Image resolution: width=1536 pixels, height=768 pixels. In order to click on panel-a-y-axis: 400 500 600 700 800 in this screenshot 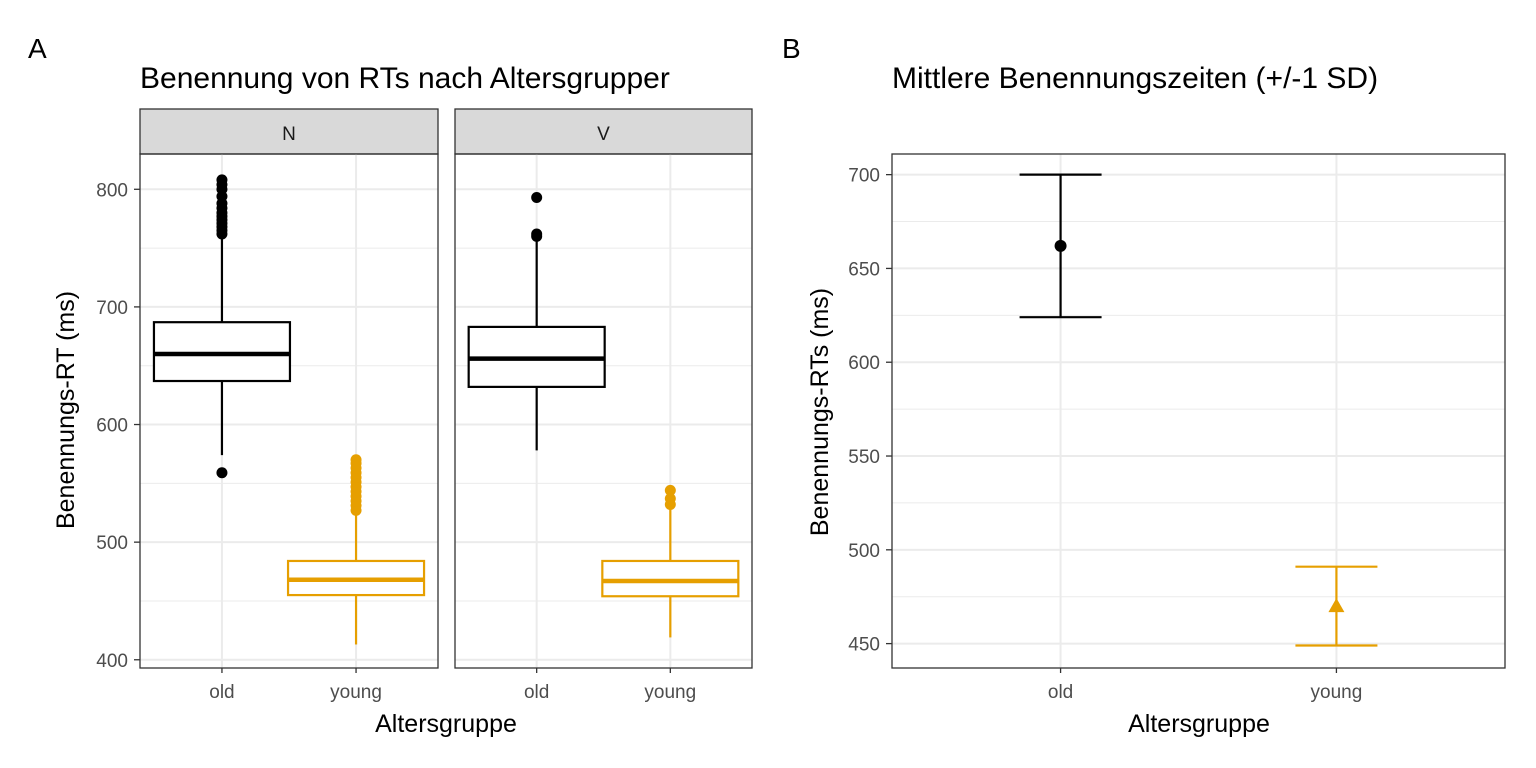, I will do `click(118, 426)`.